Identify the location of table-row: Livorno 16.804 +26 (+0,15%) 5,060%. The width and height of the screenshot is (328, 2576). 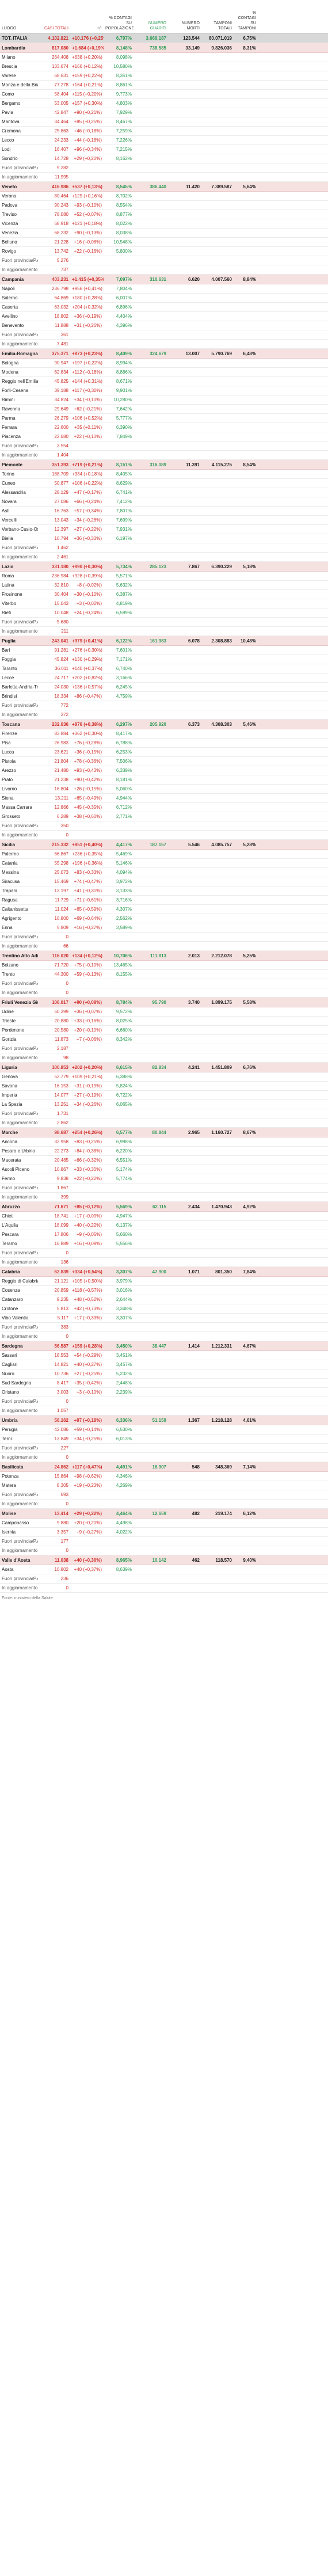
(164, 789).